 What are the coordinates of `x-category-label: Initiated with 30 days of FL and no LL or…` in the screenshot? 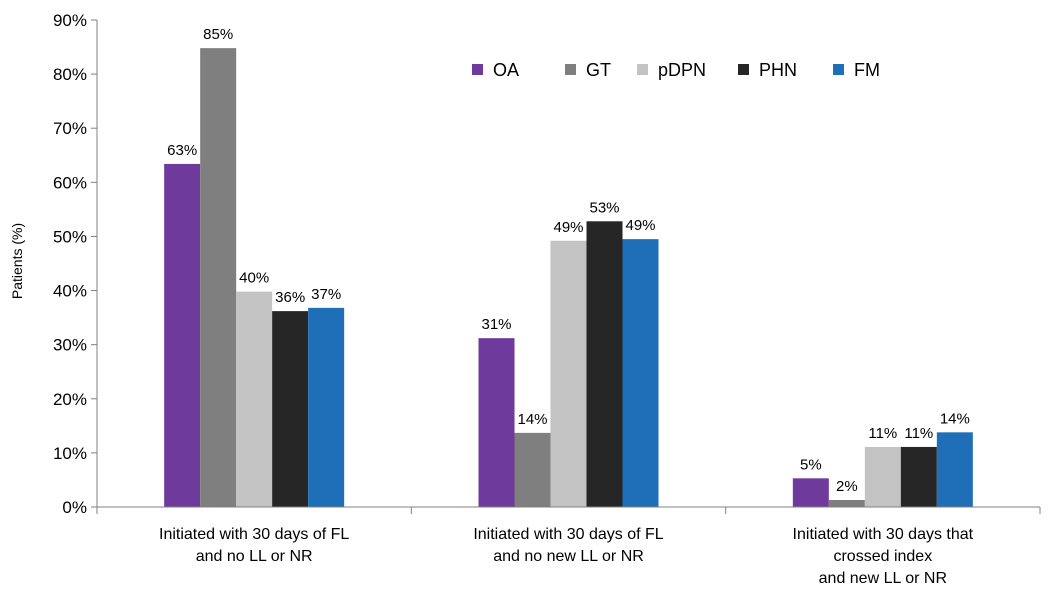 It's located at (254, 545).